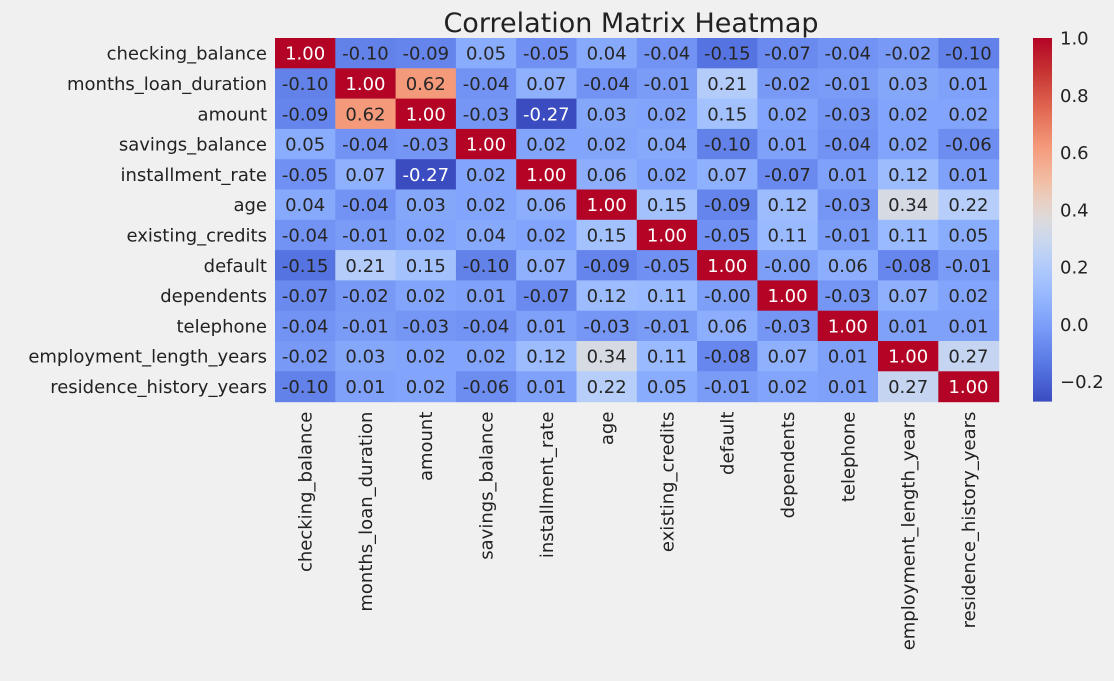 This screenshot has width=1114, height=681. Describe the element at coordinates (788, 465) in the screenshot. I see `x-tick-label: dependents` at that location.